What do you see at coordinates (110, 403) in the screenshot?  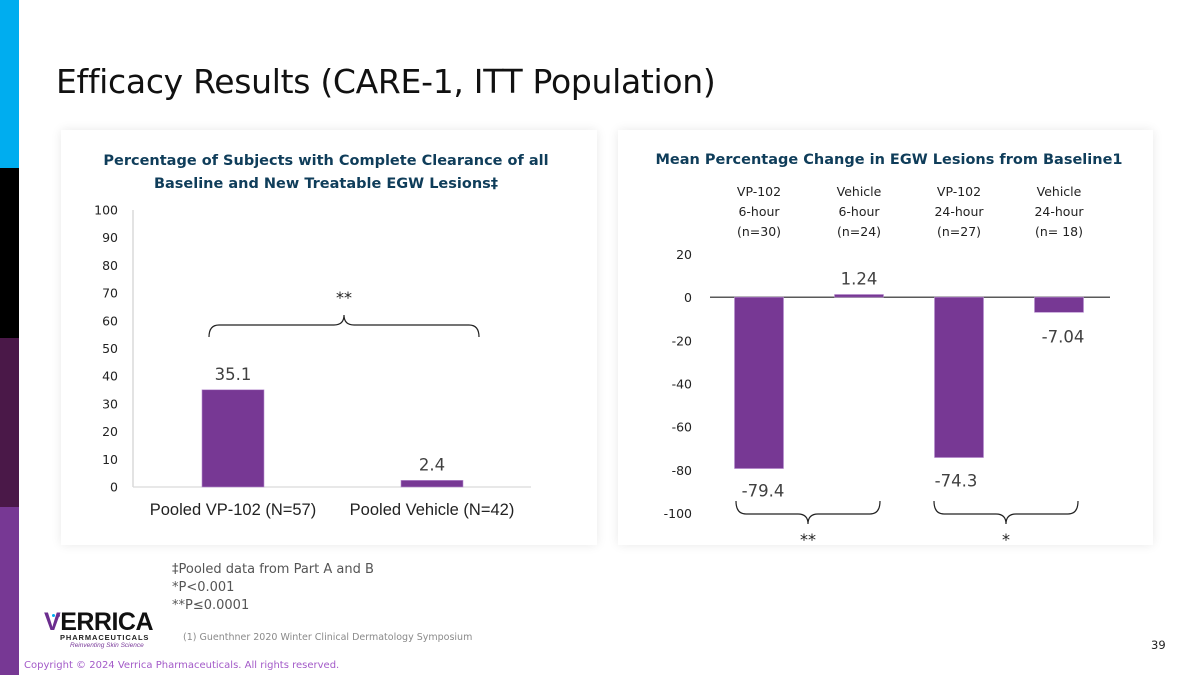 I see `y-tick-label: 30` at bounding box center [110, 403].